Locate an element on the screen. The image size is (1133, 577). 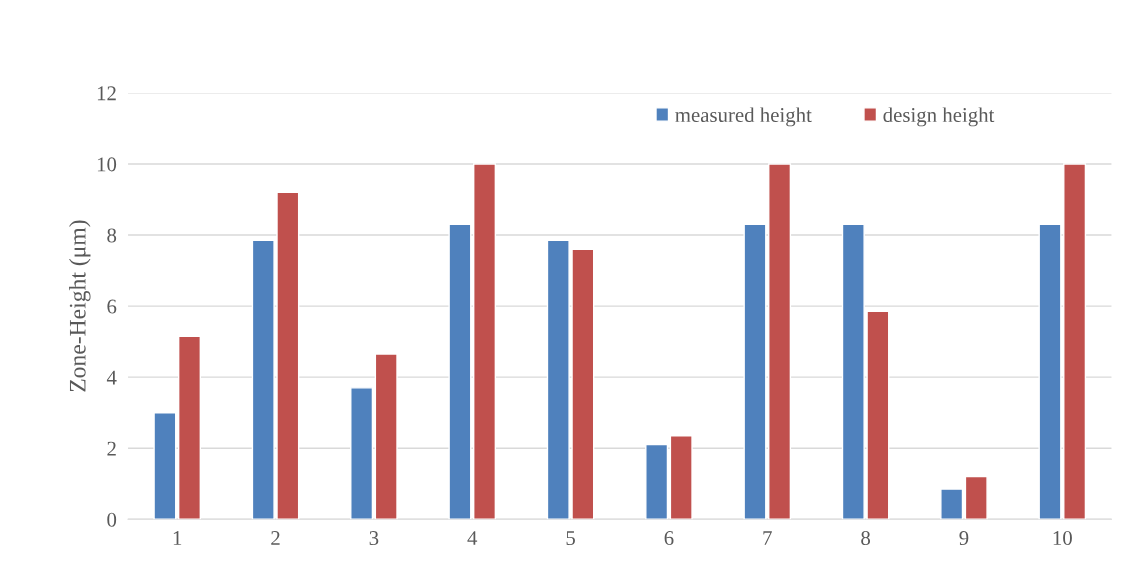
y-axis-title: Zone-Height (μm) is located at coordinates (80, 306).